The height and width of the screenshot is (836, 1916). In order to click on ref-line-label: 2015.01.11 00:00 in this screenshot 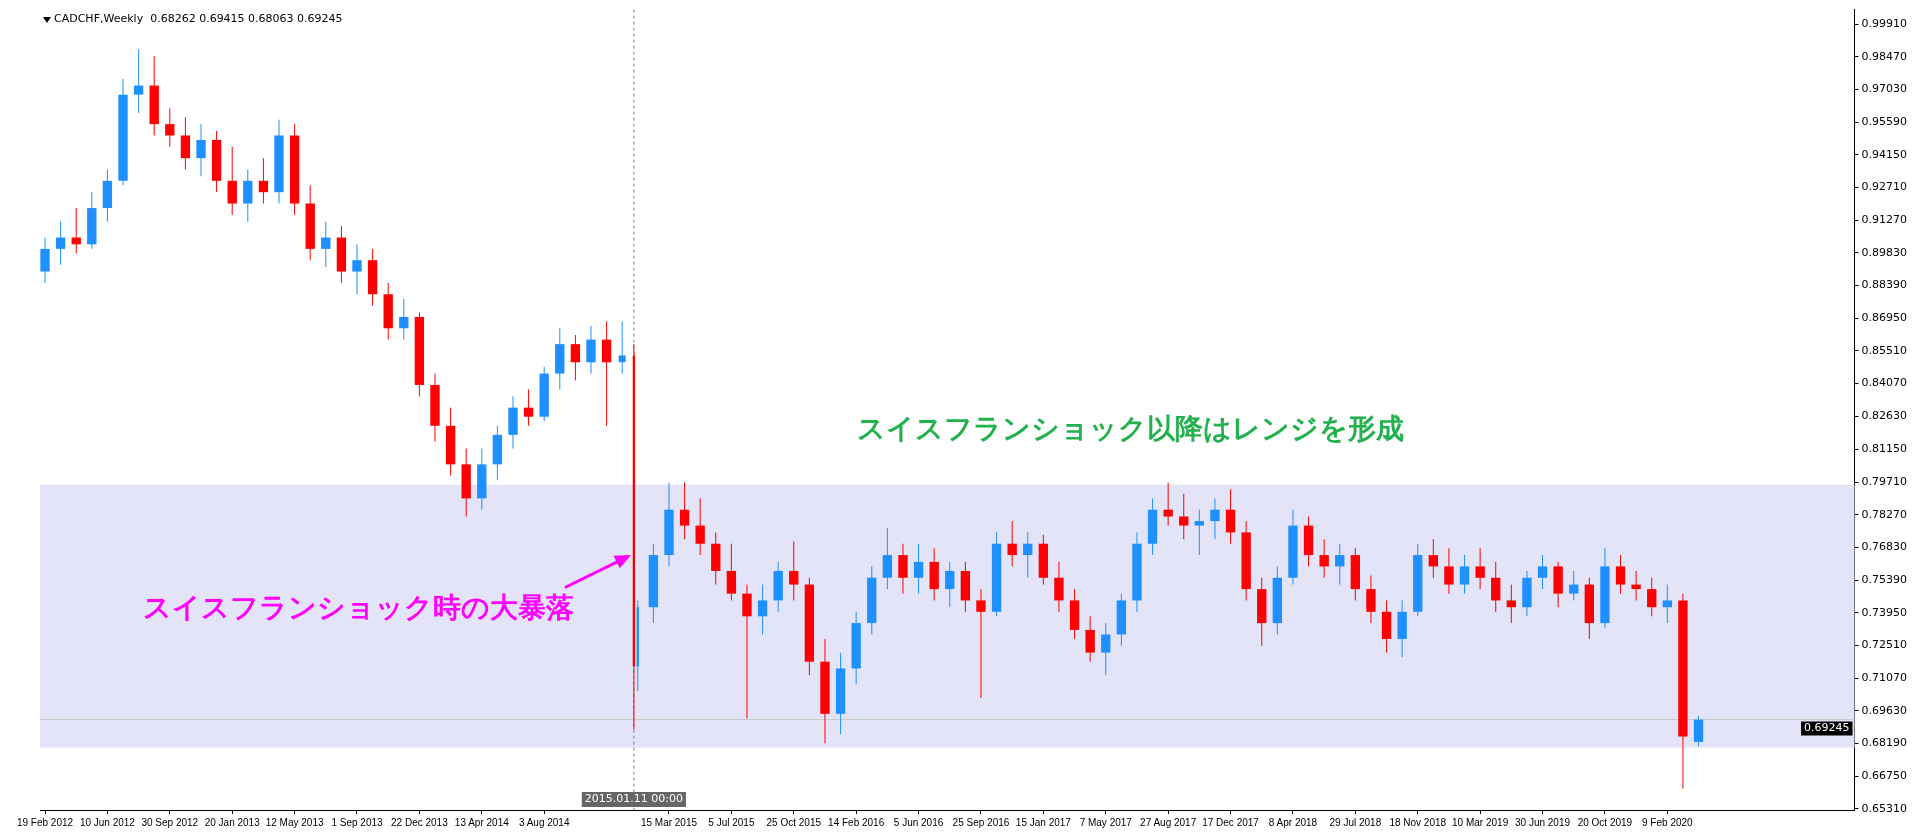, I will do `click(633, 799)`.